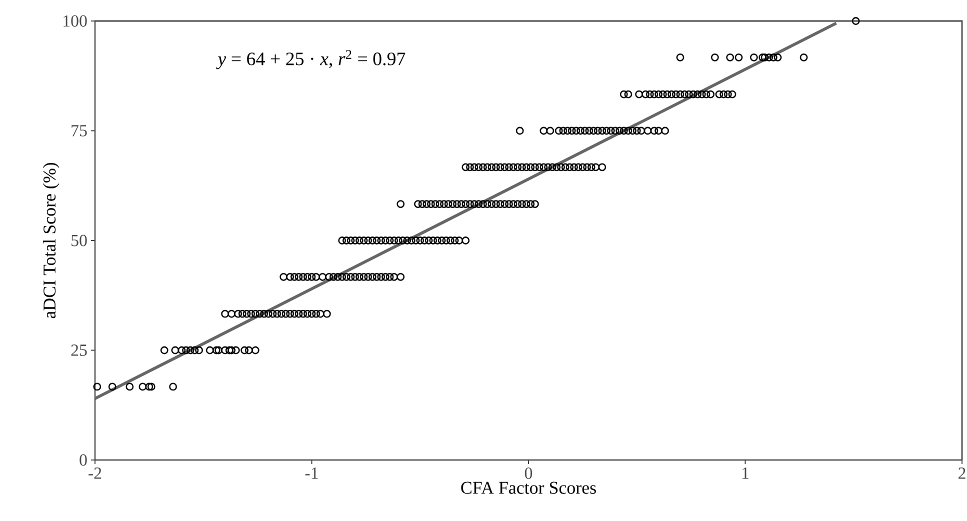 The height and width of the screenshot is (521, 967). I want to click on y-tick-label: 100, so click(75, 21).